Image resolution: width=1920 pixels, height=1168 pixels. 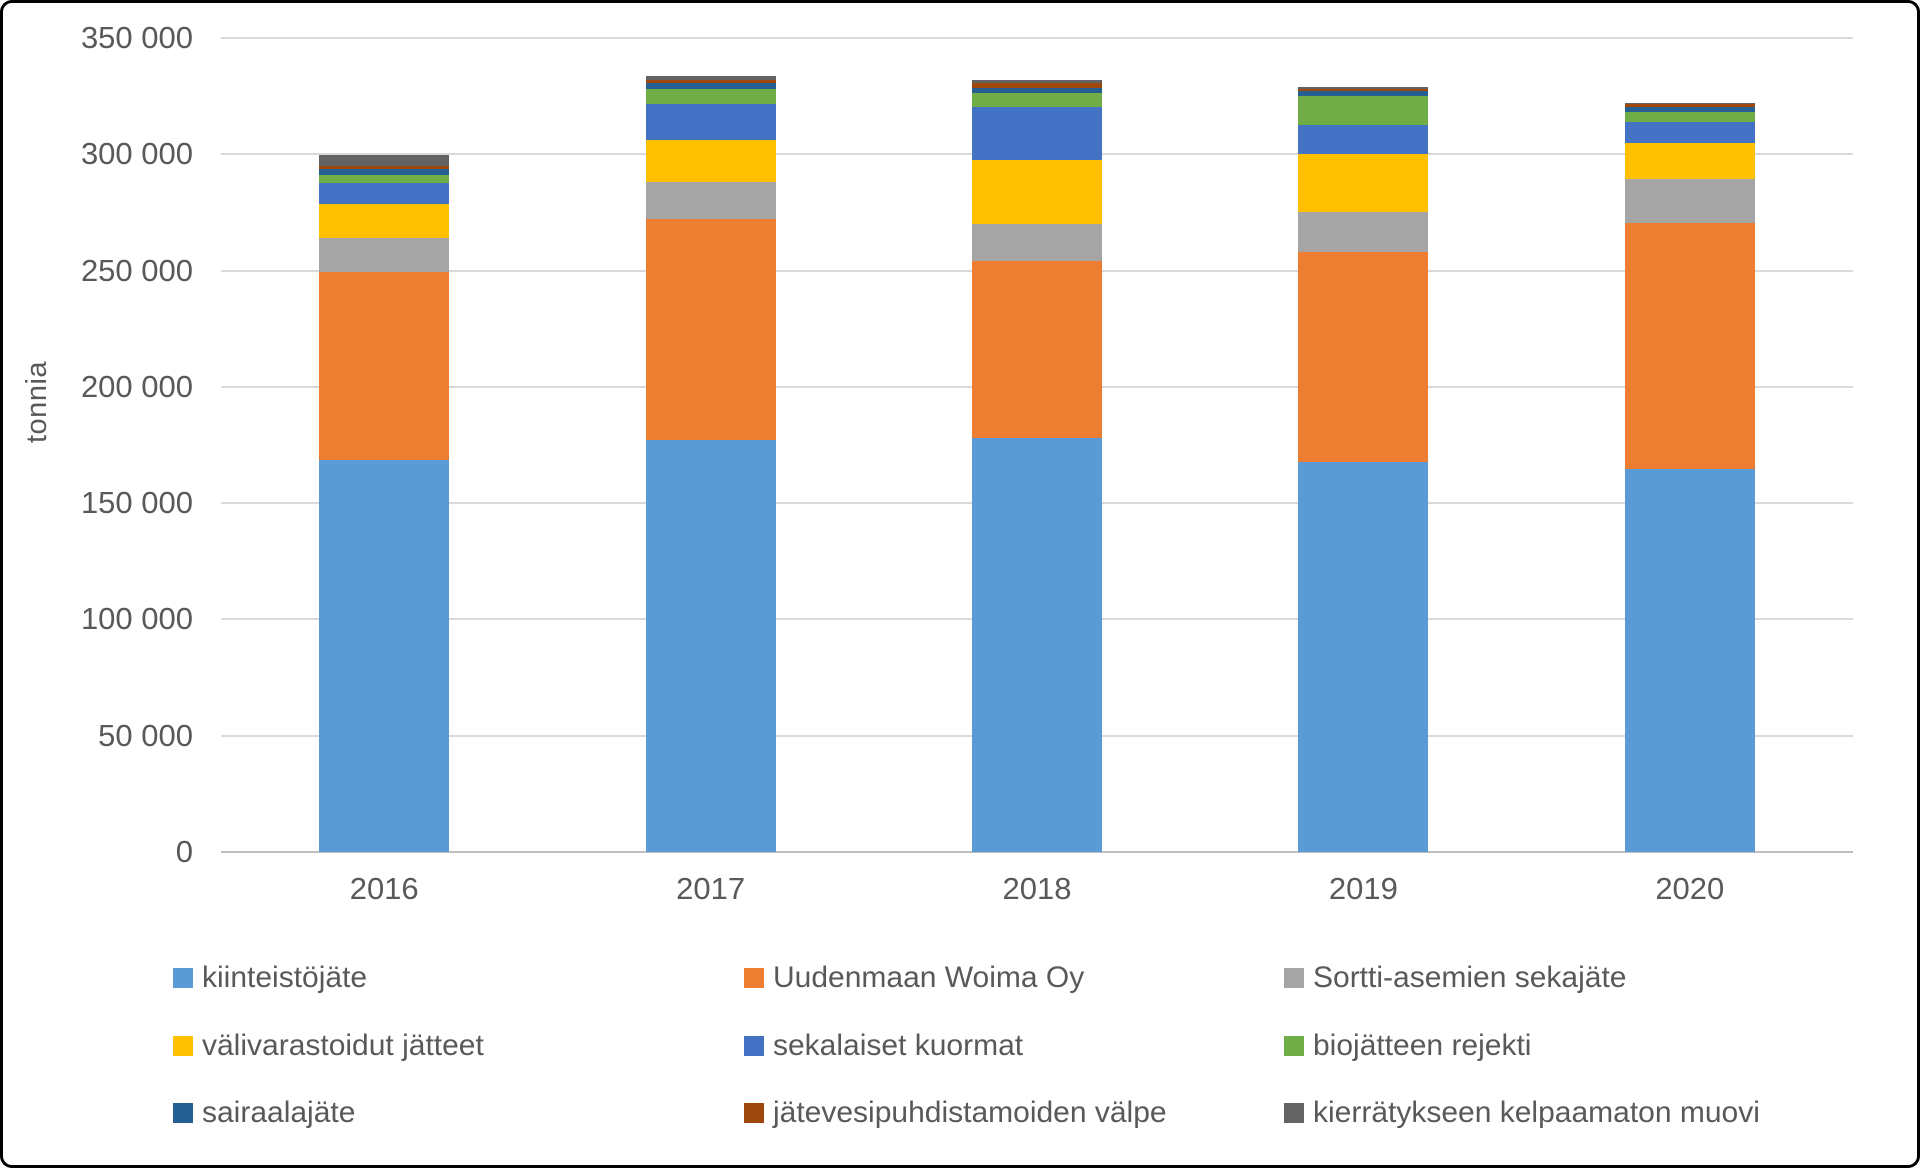 What do you see at coordinates (1037, 38) in the screenshot?
I see `gridline` at bounding box center [1037, 38].